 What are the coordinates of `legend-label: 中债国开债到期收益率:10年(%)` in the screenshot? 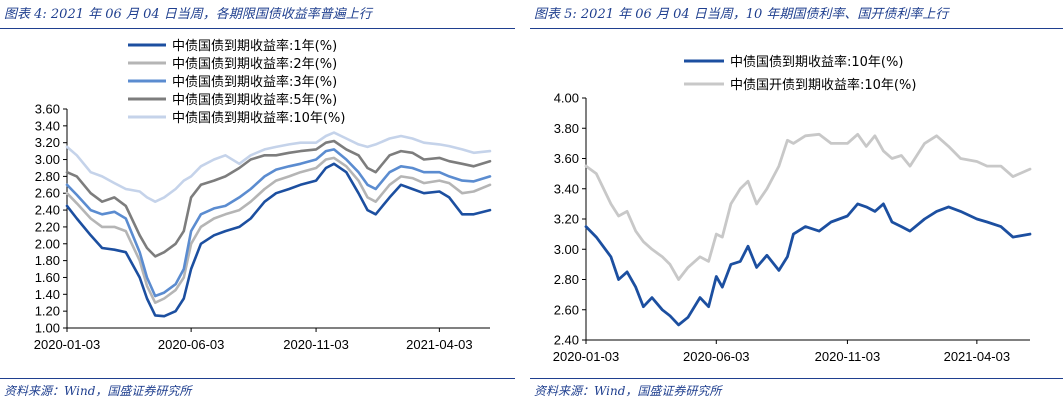 It's located at (823, 85).